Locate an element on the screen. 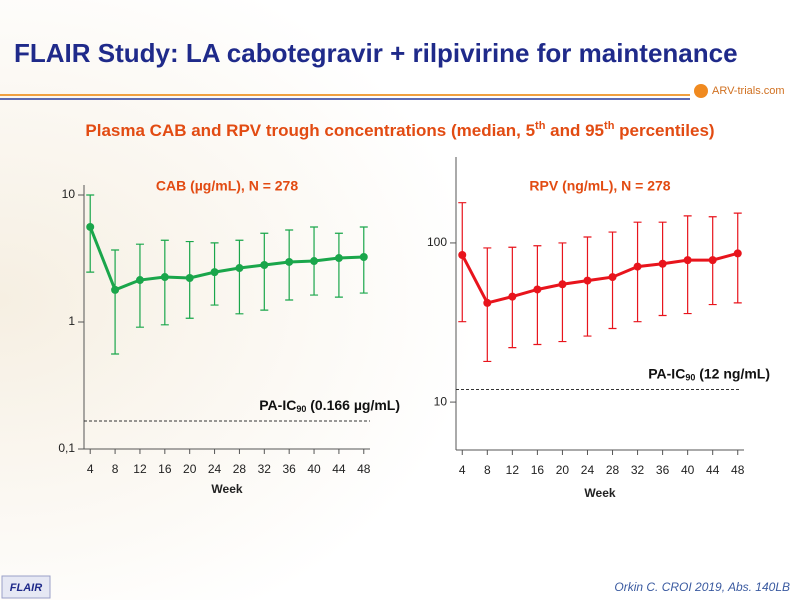  citation: Orkin C. CROI 2019, Abs. 140LB is located at coordinates (702, 587).